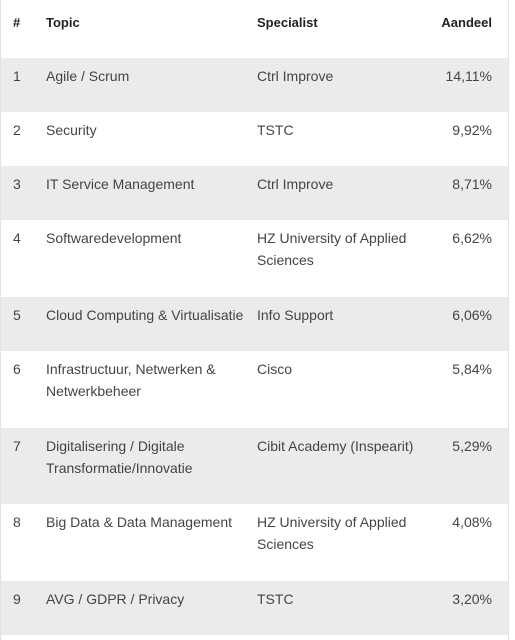  I want to click on row-specialist: Info Support, so click(295, 315).